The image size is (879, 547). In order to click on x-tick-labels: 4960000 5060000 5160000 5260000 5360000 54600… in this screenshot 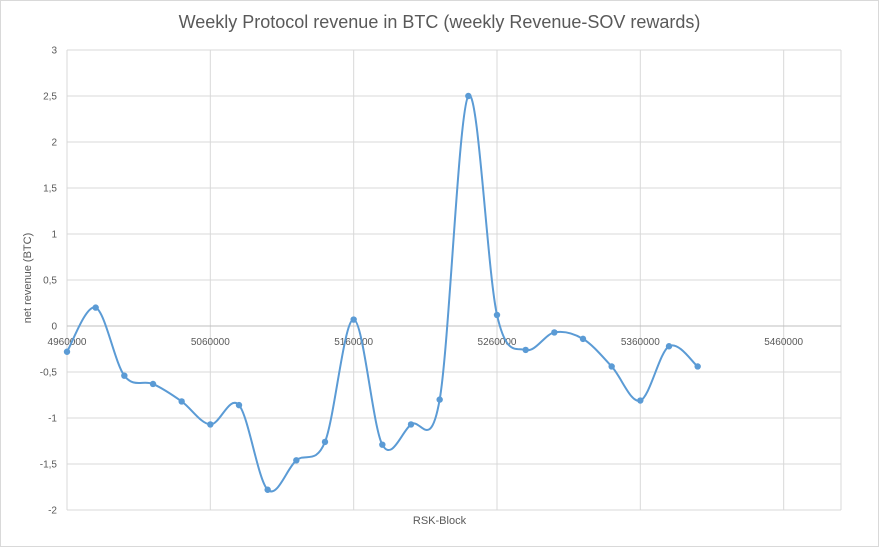, I will do `click(426, 342)`.